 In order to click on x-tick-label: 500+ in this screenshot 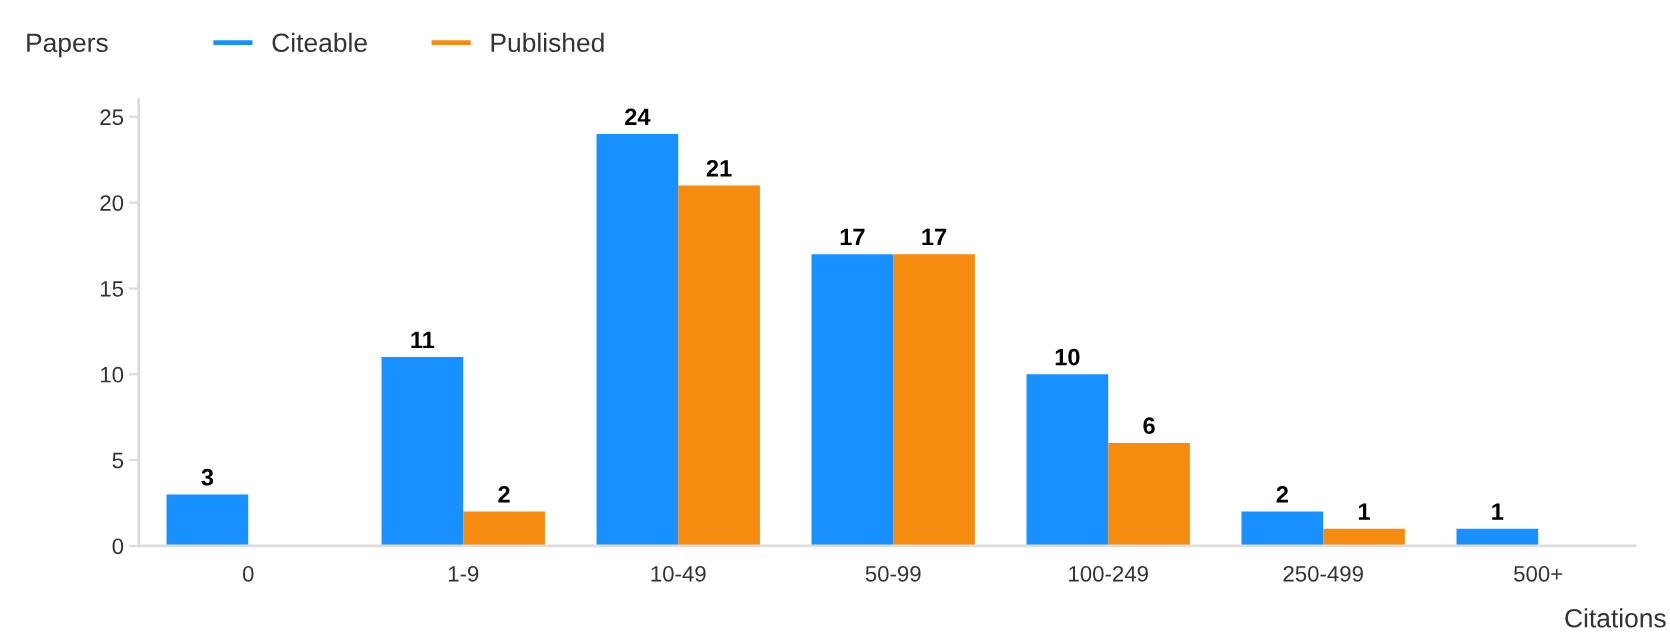, I will do `click(1538, 573)`.